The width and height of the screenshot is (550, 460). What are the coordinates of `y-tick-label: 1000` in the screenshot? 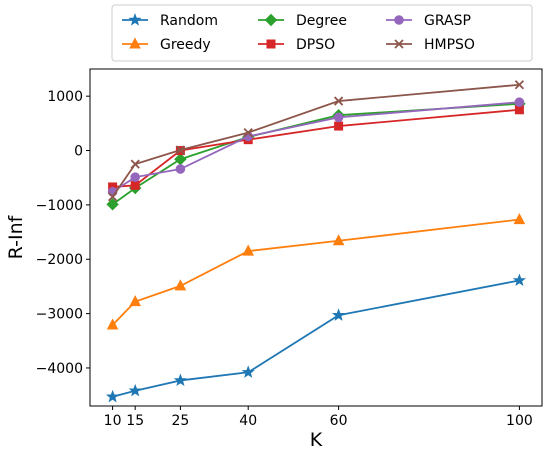 It's located at (65, 97).